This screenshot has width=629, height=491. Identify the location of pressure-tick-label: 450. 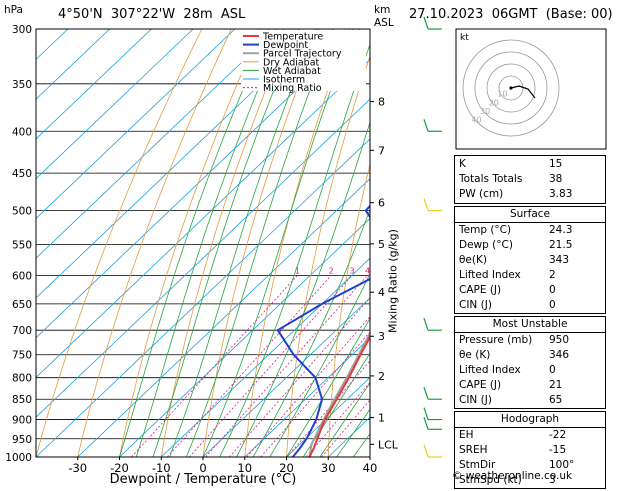
(22, 174).